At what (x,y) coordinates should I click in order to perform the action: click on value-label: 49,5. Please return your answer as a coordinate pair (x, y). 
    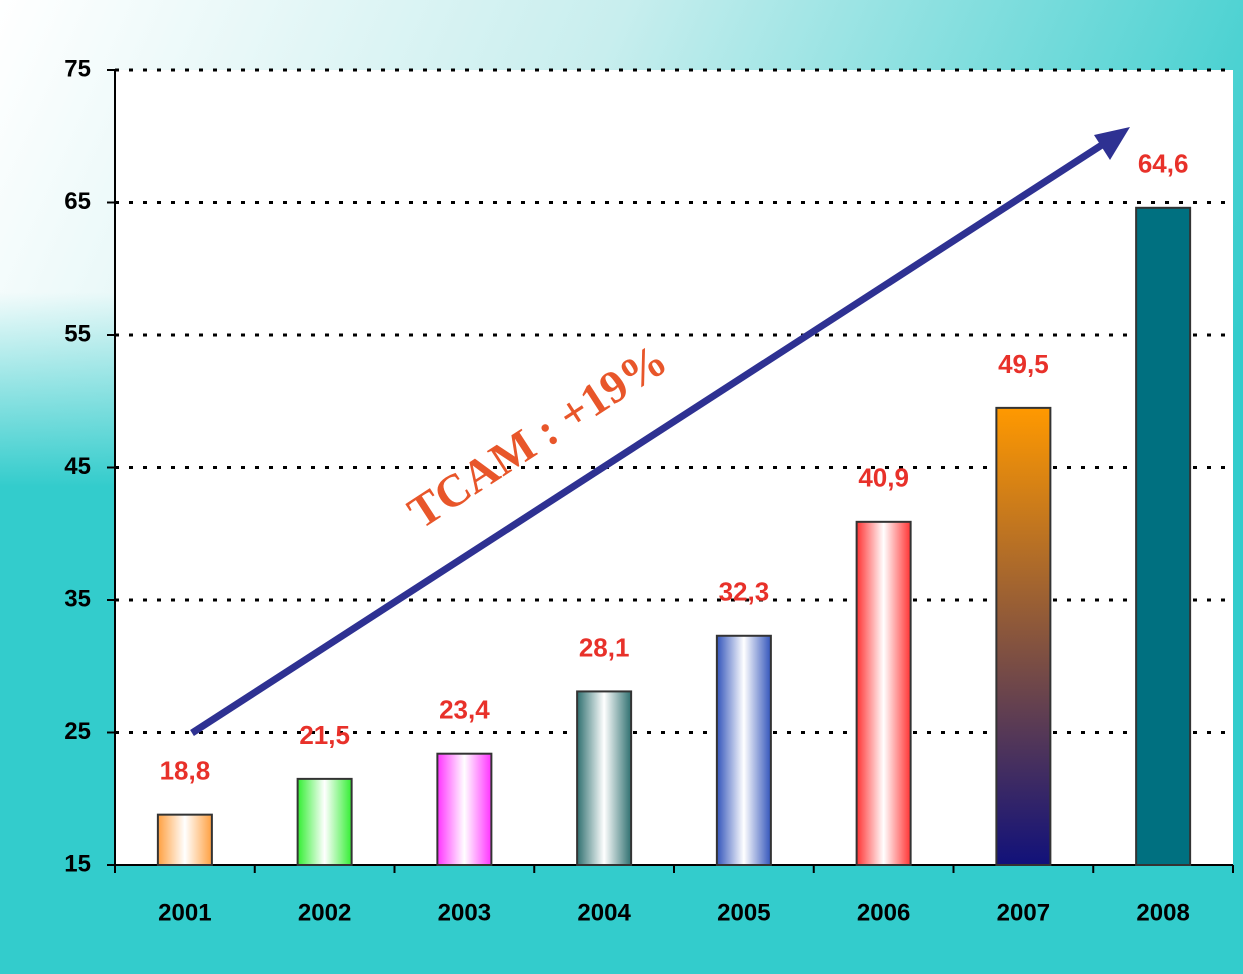
    Looking at the image, I should click on (1023, 364).